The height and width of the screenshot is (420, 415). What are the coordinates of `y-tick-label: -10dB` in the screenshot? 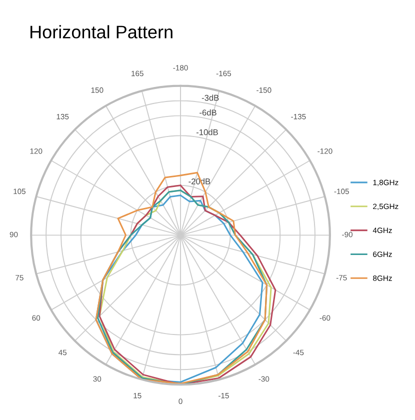 It's located at (207, 132).